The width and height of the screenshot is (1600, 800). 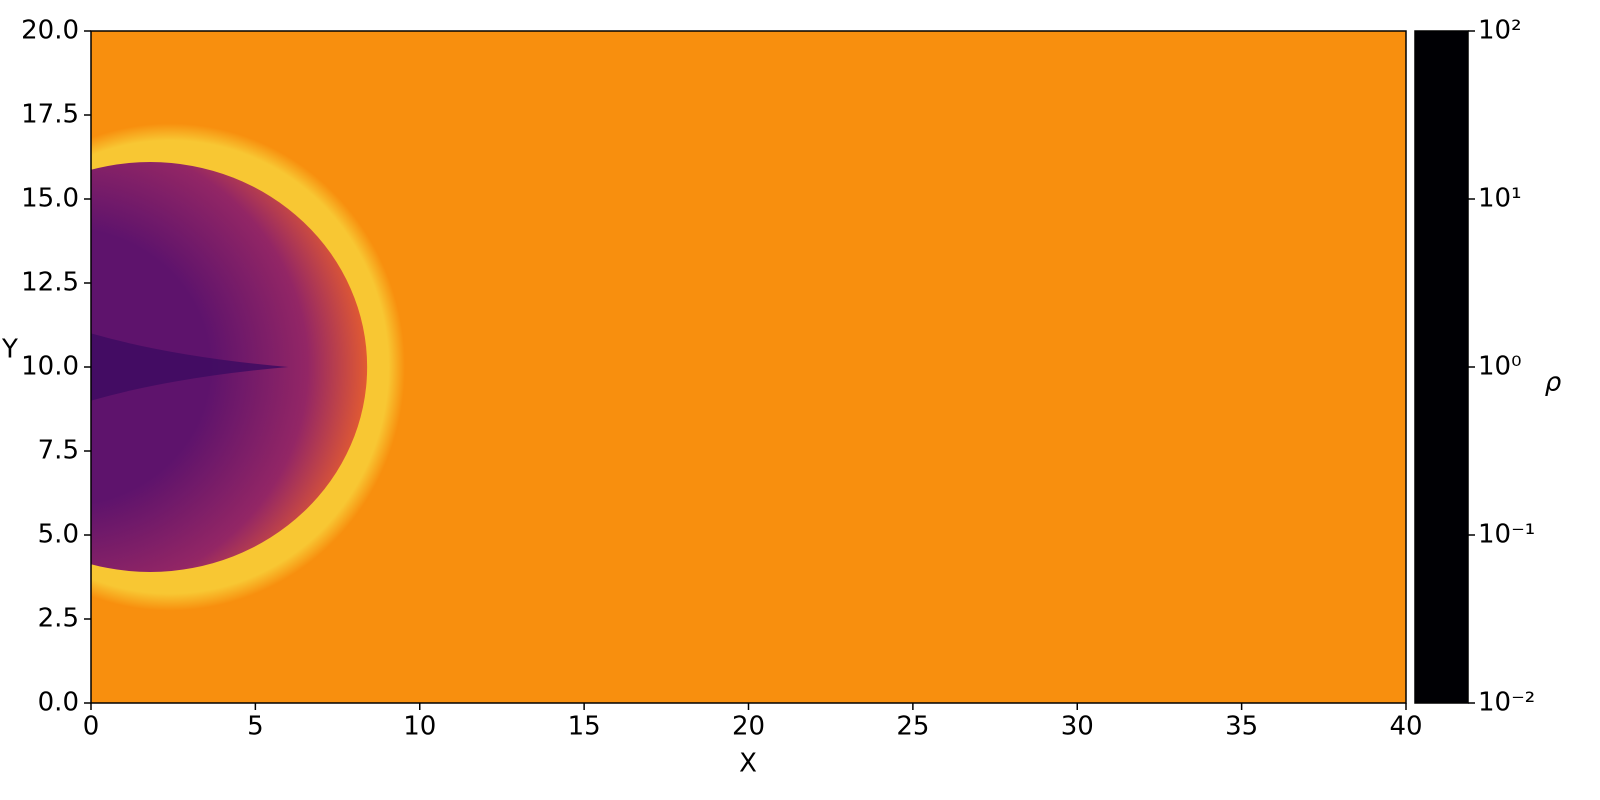 I want to click on y-tick-label: 20.0, so click(x=50, y=31).